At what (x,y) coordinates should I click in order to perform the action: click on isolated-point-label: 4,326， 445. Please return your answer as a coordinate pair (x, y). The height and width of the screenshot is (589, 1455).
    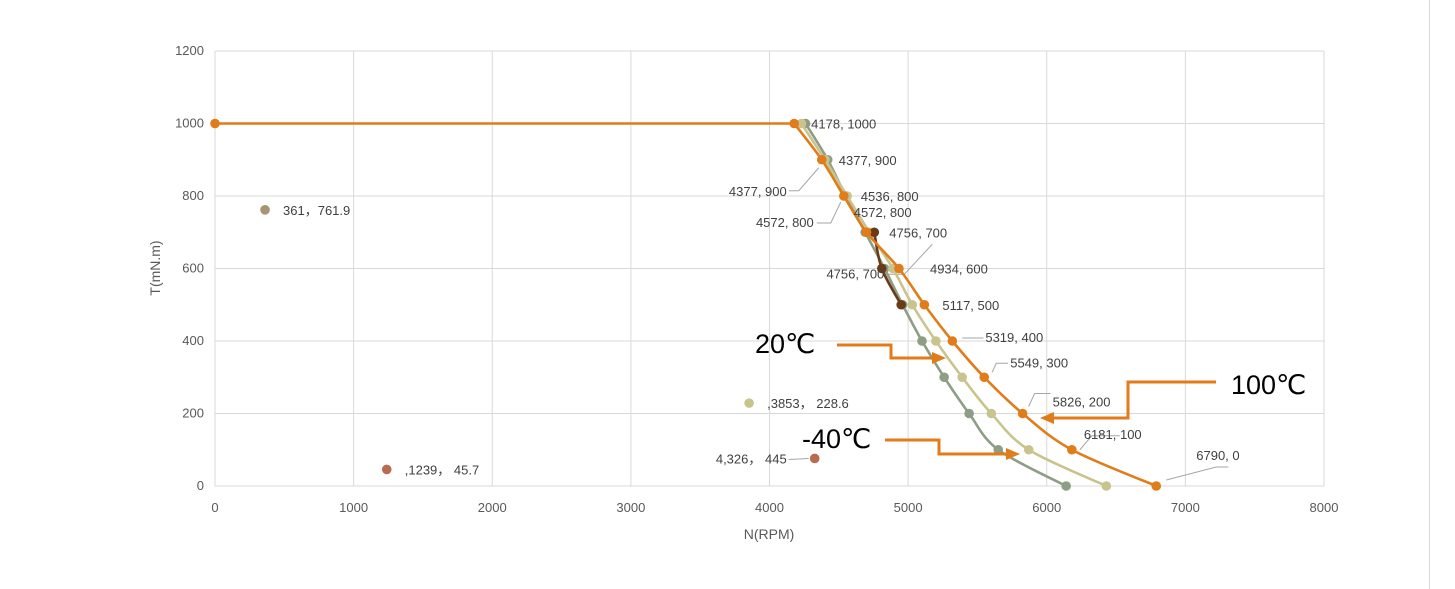
    Looking at the image, I should click on (751, 458).